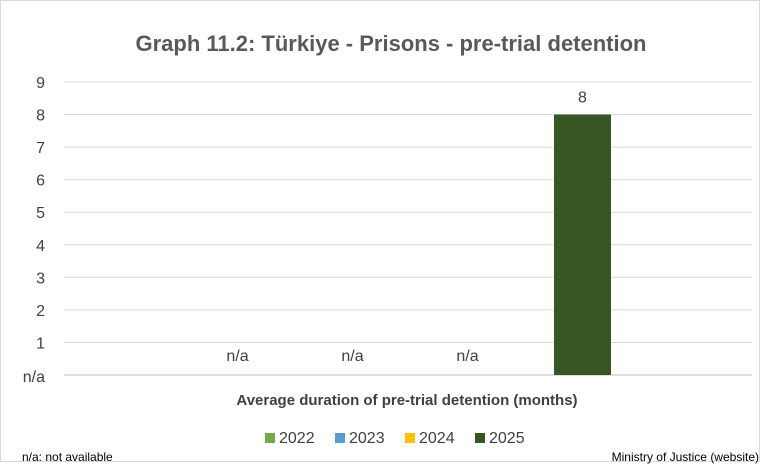  What do you see at coordinates (40, 213) in the screenshot?
I see `y-tick-label: 5` at bounding box center [40, 213].